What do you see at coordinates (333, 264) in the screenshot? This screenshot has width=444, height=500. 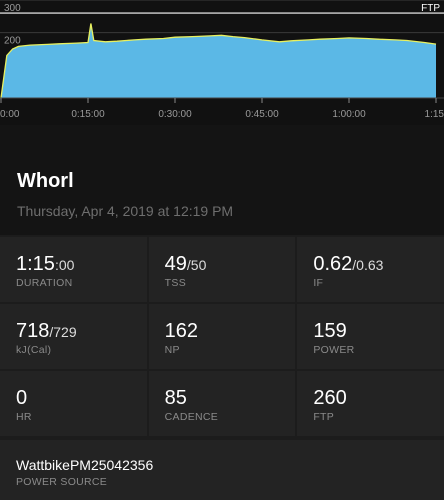 I see `metric-value: 0.62` at bounding box center [333, 264].